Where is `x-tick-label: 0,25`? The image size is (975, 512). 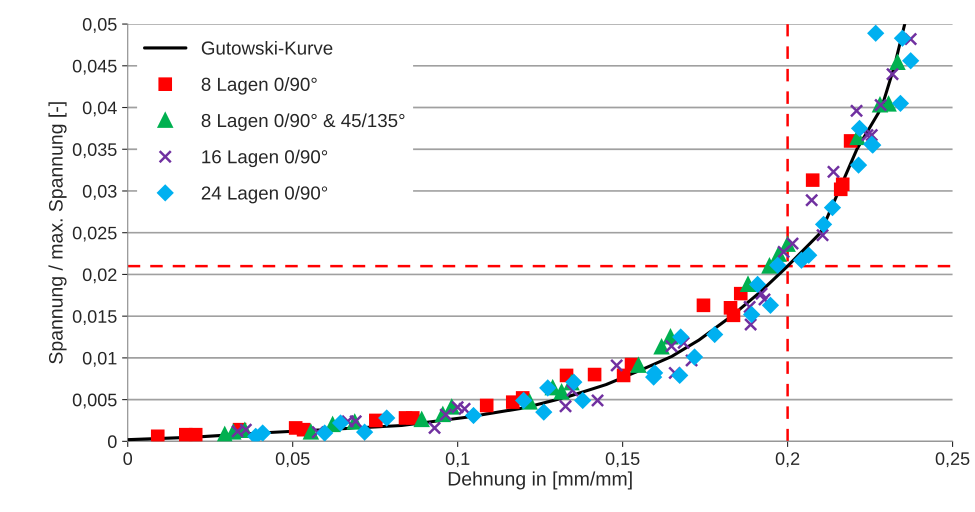
x-tick-label: 0,25 is located at coordinates (953, 460).